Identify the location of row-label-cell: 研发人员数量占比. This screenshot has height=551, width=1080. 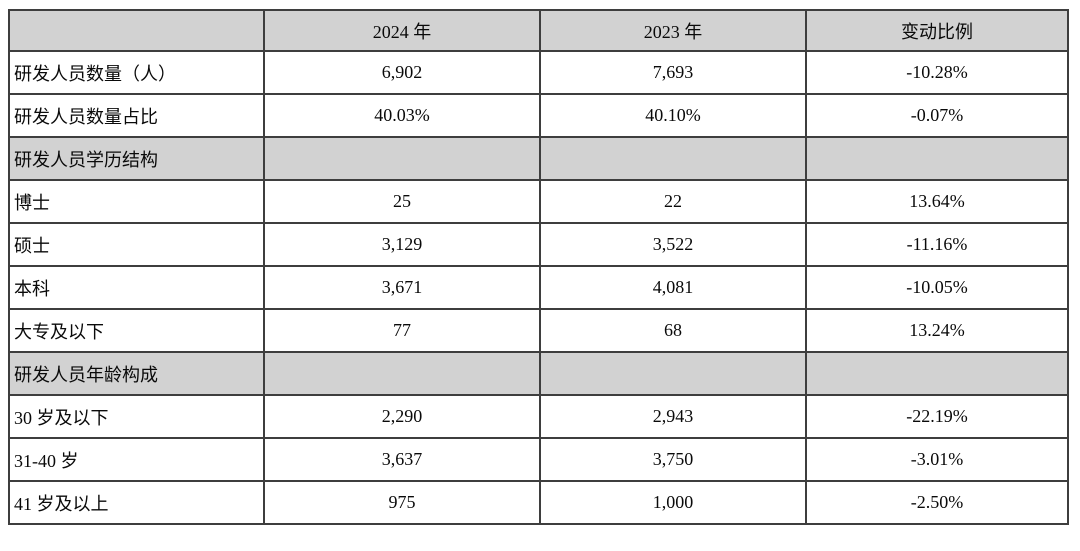
(136, 115).